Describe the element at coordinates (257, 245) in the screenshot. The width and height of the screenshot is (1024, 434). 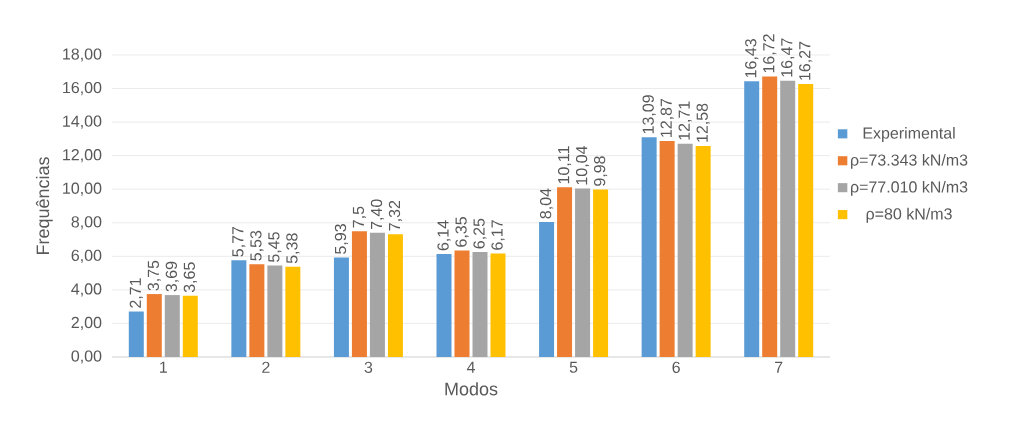
I see `data-label: 5,53` at that location.